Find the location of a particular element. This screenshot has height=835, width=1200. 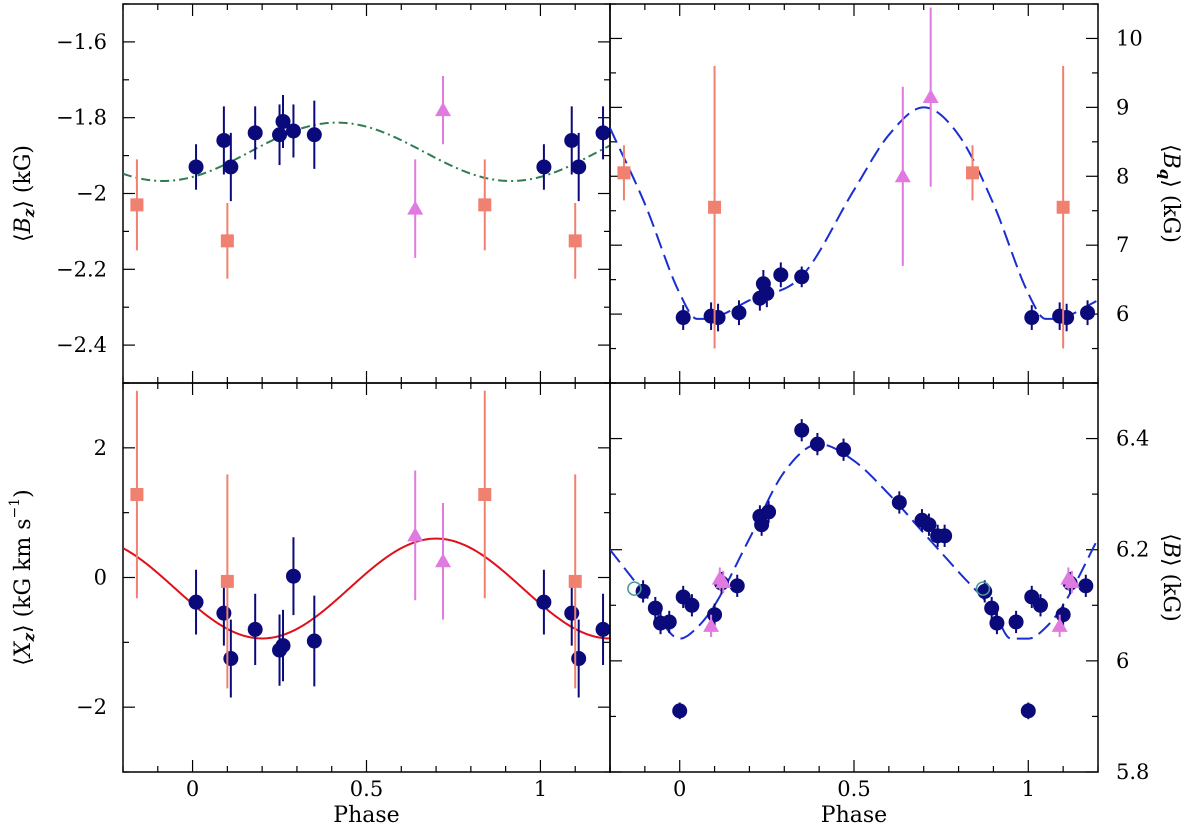

x-tick-label: 0.5 is located at coordinates (853, 789).